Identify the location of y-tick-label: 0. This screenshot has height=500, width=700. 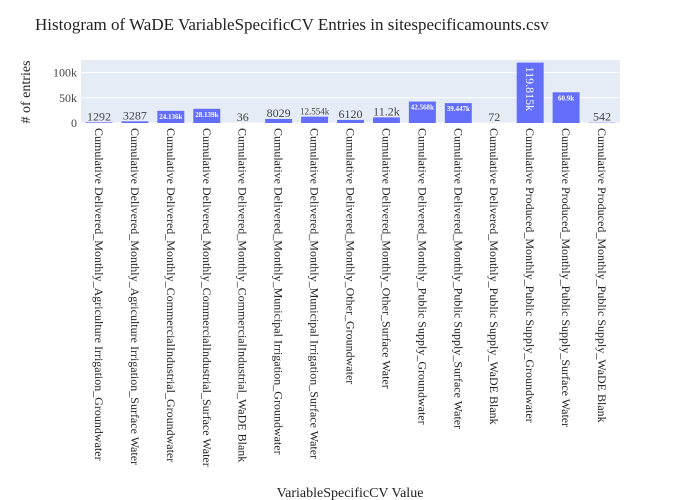
(74, 123).